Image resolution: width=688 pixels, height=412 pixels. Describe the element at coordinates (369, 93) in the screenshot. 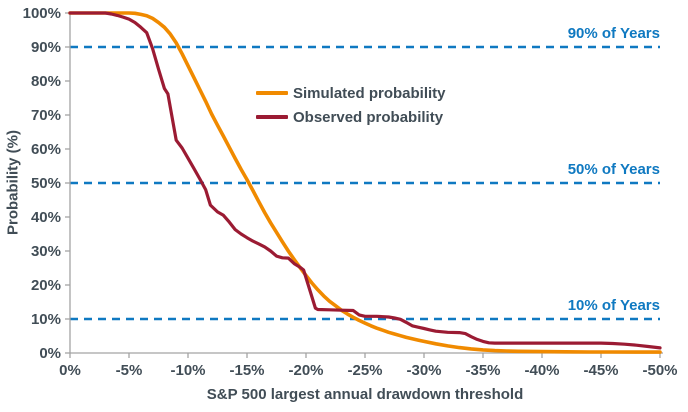

I see `legend-label-simulated: Simulated probability` at that location.